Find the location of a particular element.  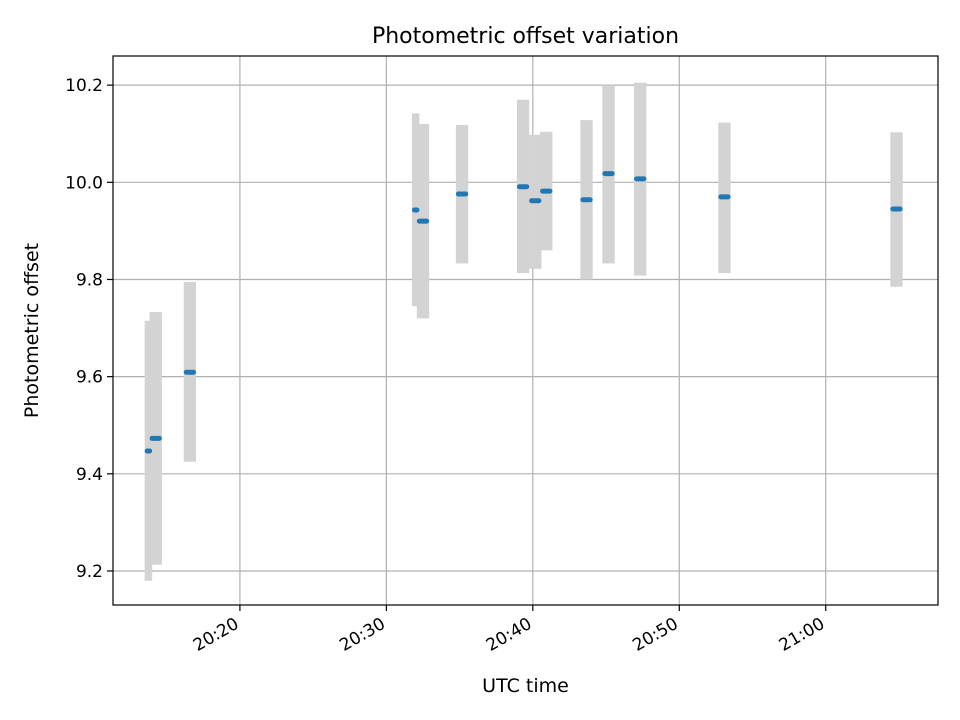

x-axis-label: UTC time is located at coordinates (525, 686).